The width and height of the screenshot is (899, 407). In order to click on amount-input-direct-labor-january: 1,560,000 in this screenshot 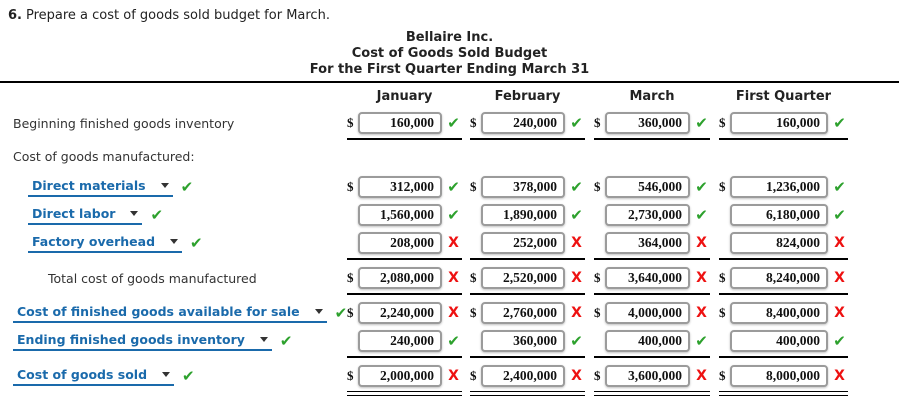, I will do `click(400, 215)`.